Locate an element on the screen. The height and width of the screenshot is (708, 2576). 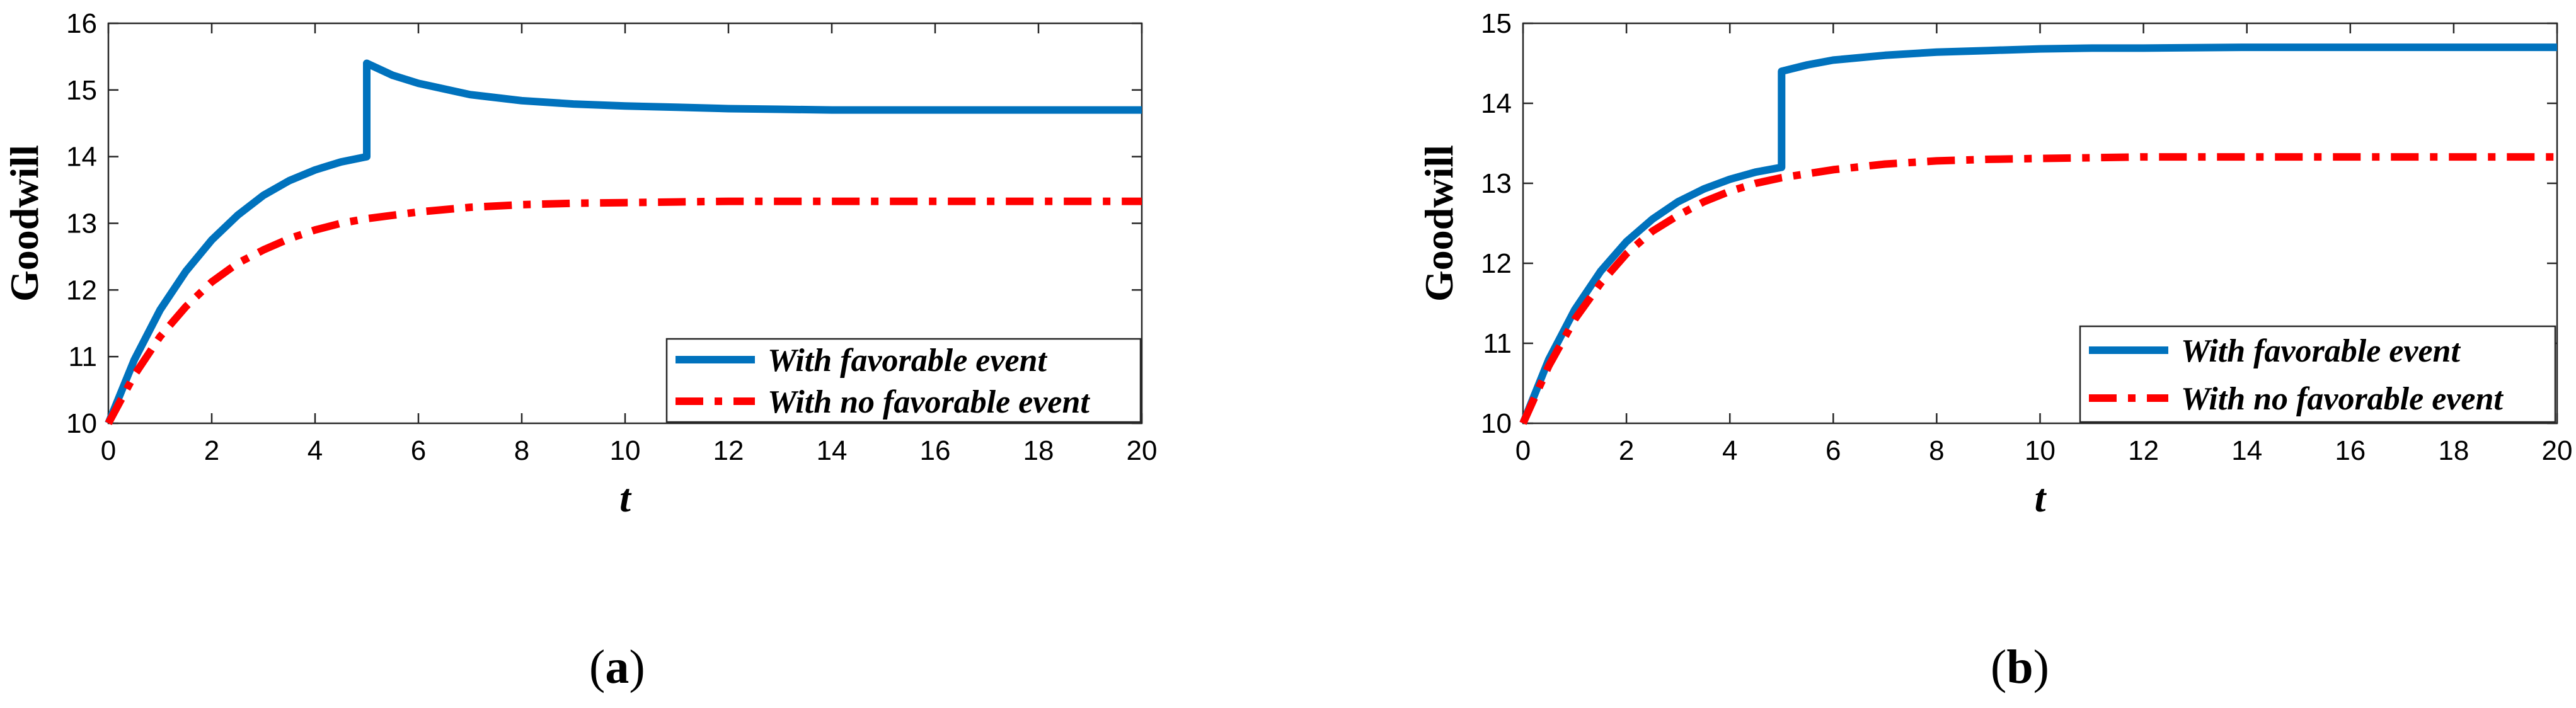
chart-b-x-axis-label: t is located at coordinates (2041, 498).